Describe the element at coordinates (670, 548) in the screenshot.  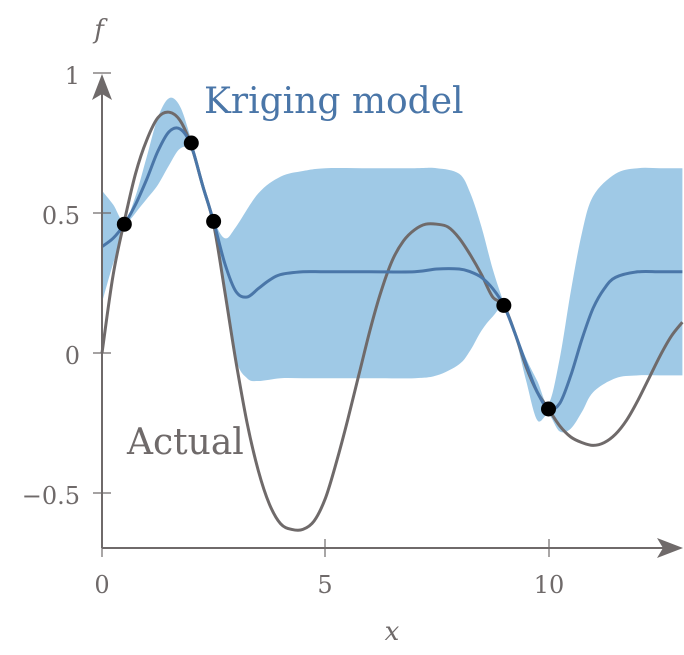
I see `x-axis-arrow-icon` at that location.